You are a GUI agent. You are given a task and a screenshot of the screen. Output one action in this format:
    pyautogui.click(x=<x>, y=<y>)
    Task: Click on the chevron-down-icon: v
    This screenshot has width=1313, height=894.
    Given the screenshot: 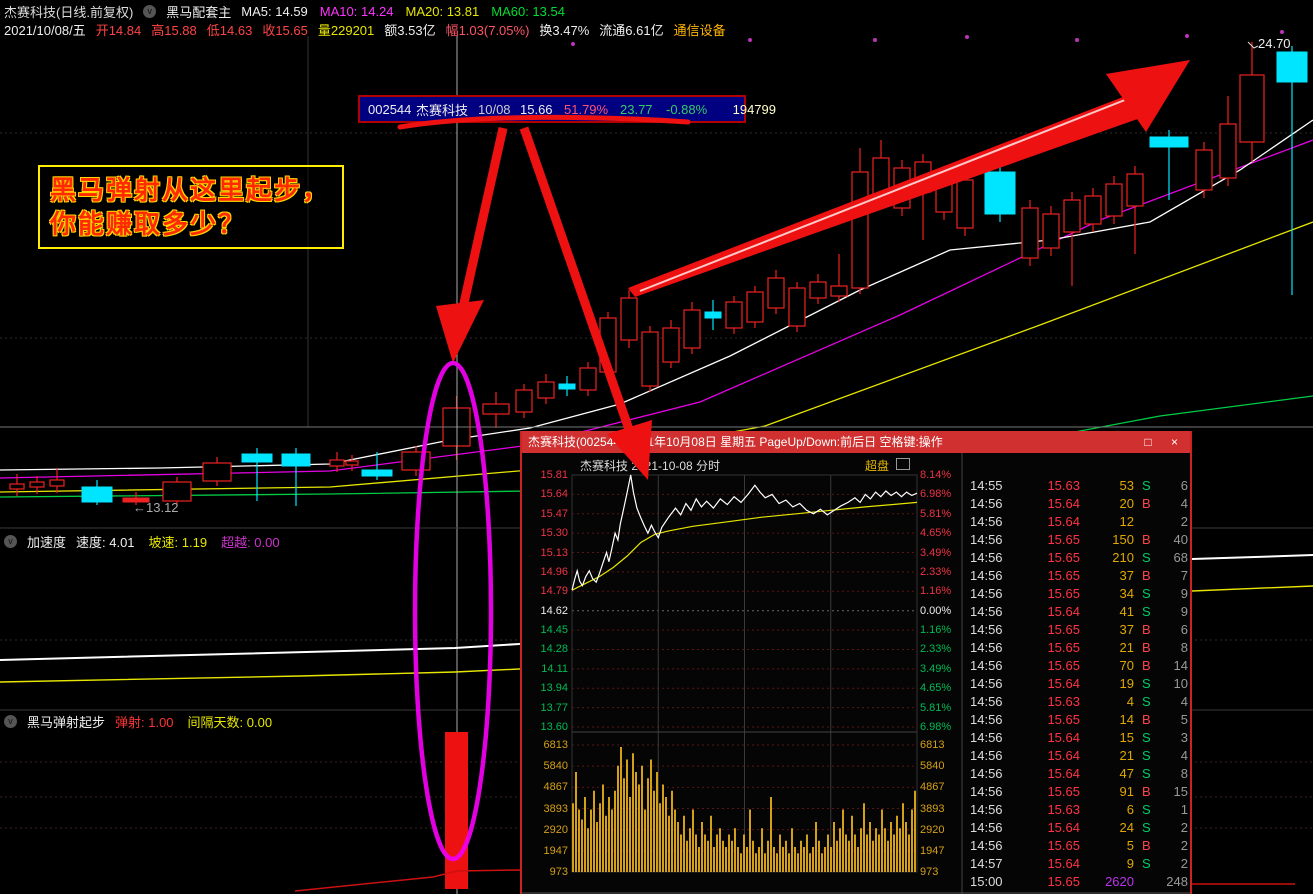 What is the action you would take?
    pyautogui.click(x=150, y=11)
    